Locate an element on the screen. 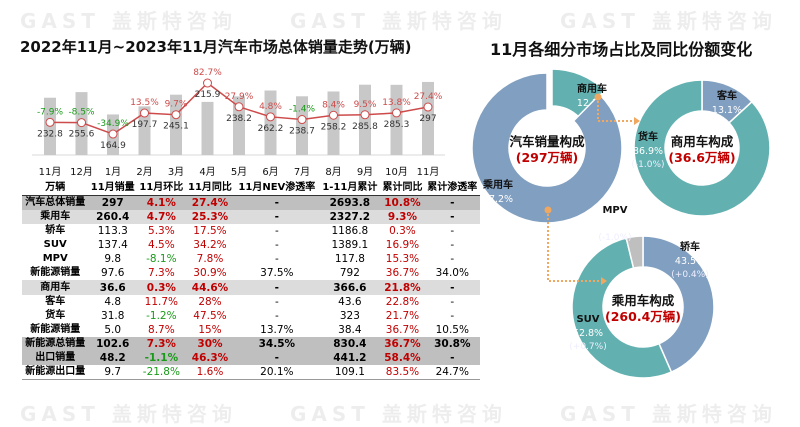  yoy-label: 13.5% is located at coordinates (144, 103).